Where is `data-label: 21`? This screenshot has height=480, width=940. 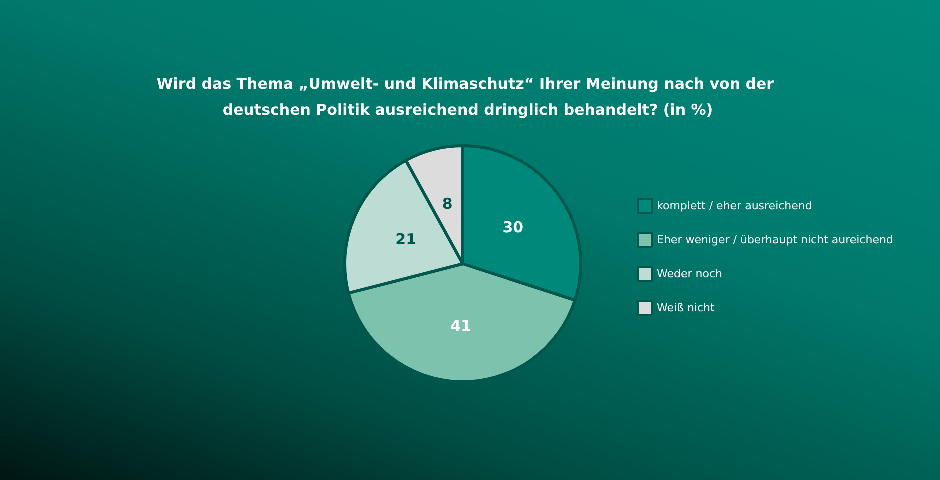
data-label: 21 is located at coordinates (406, 239).